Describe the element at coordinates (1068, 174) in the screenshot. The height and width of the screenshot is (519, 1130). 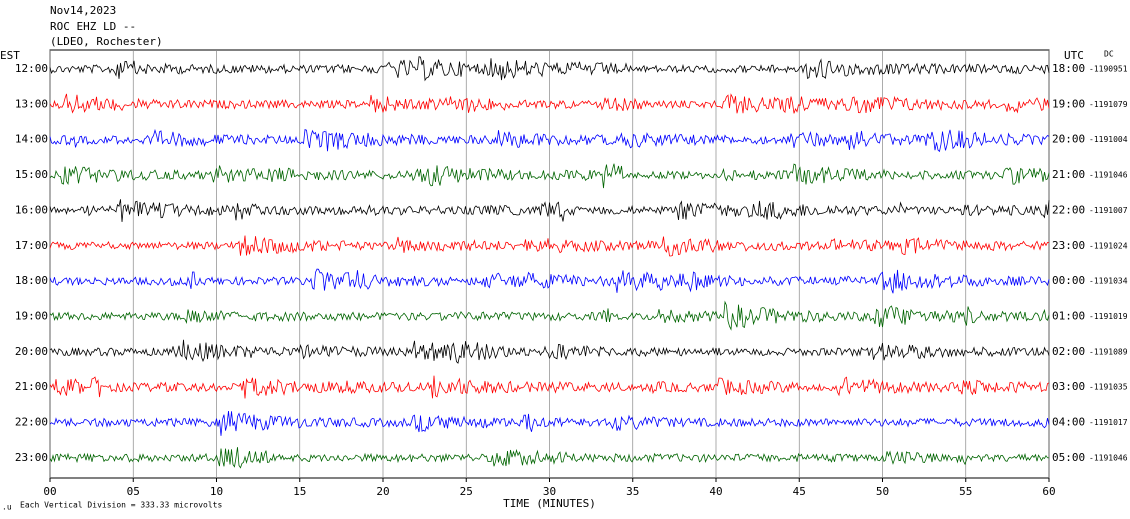
I see `utc-label: 21:00` at that location.